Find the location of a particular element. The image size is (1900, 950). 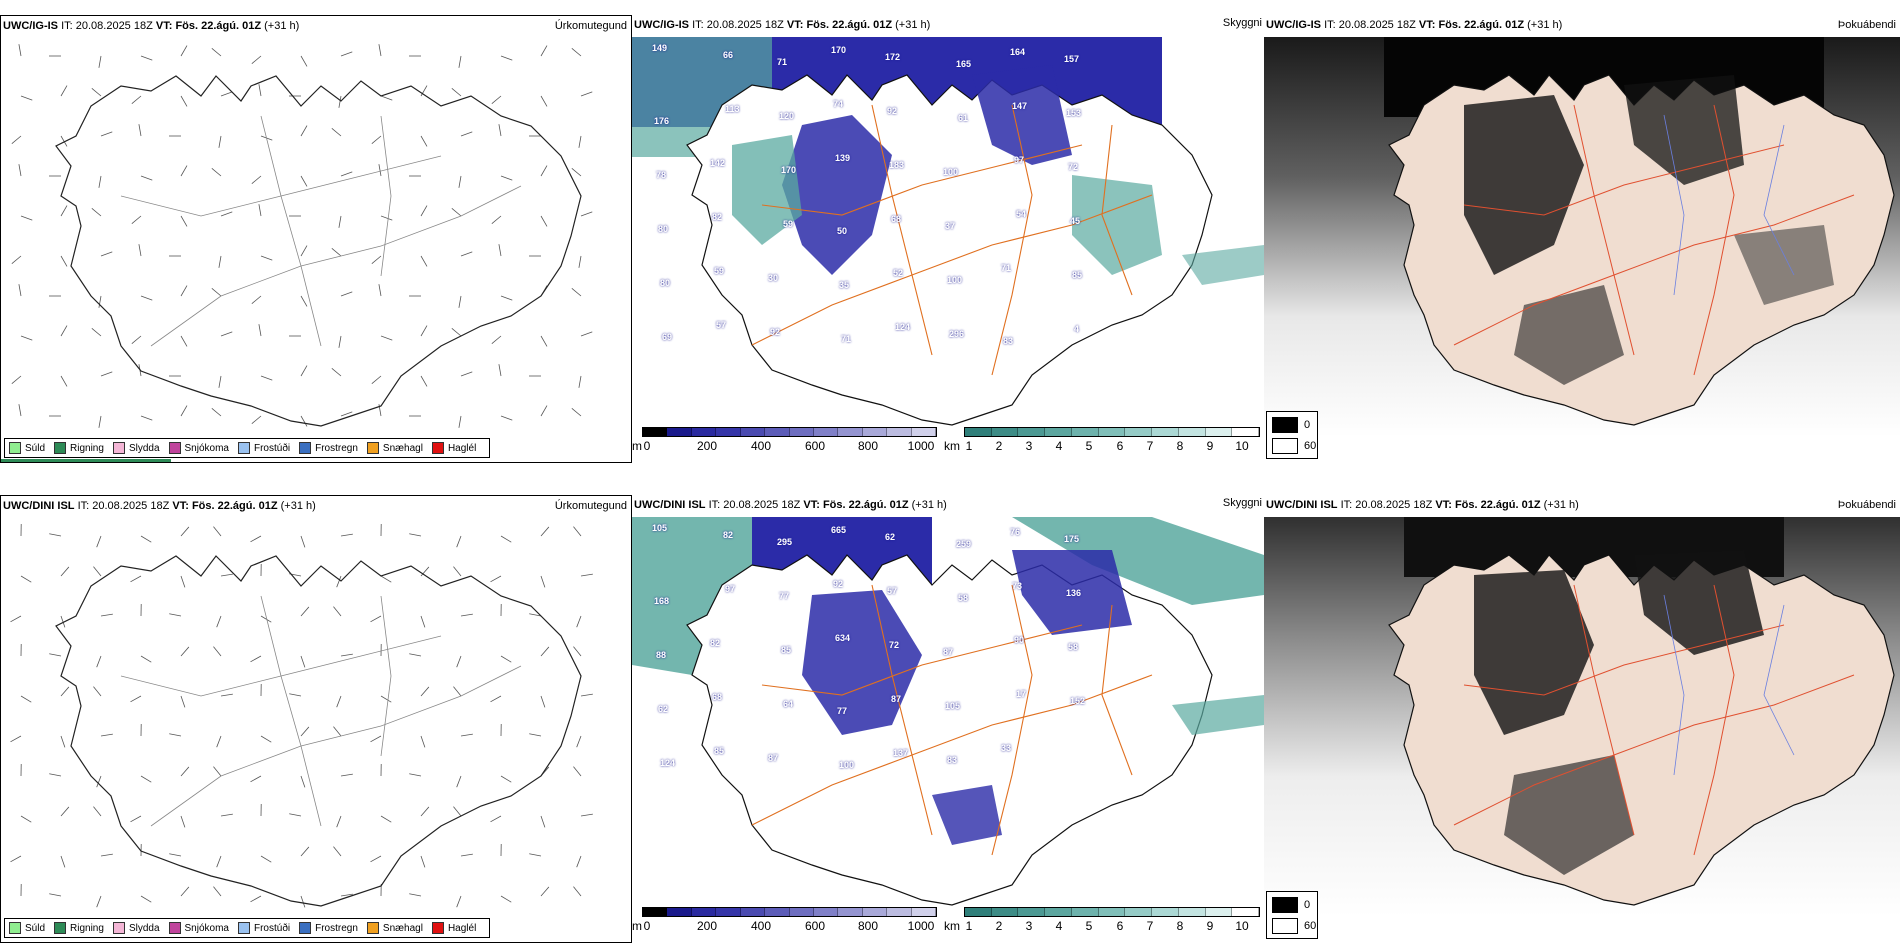

fog-patch-west is located at coordinates (1524, 185).